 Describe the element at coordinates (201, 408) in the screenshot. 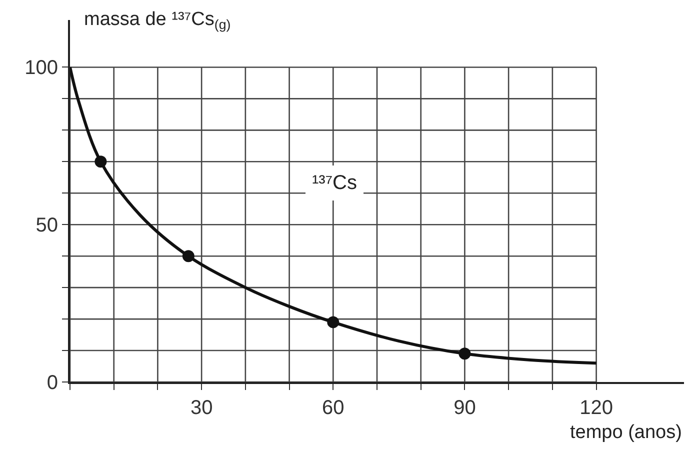

I see `x-tick-label: 30` at that location.